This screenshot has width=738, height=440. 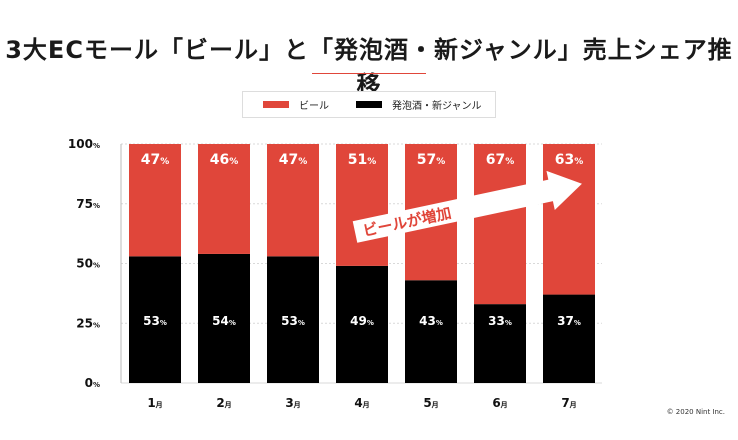 I want to click on legend-item-happoshu: 発泡酒・新ジャンル, so click(x=419, y=104).